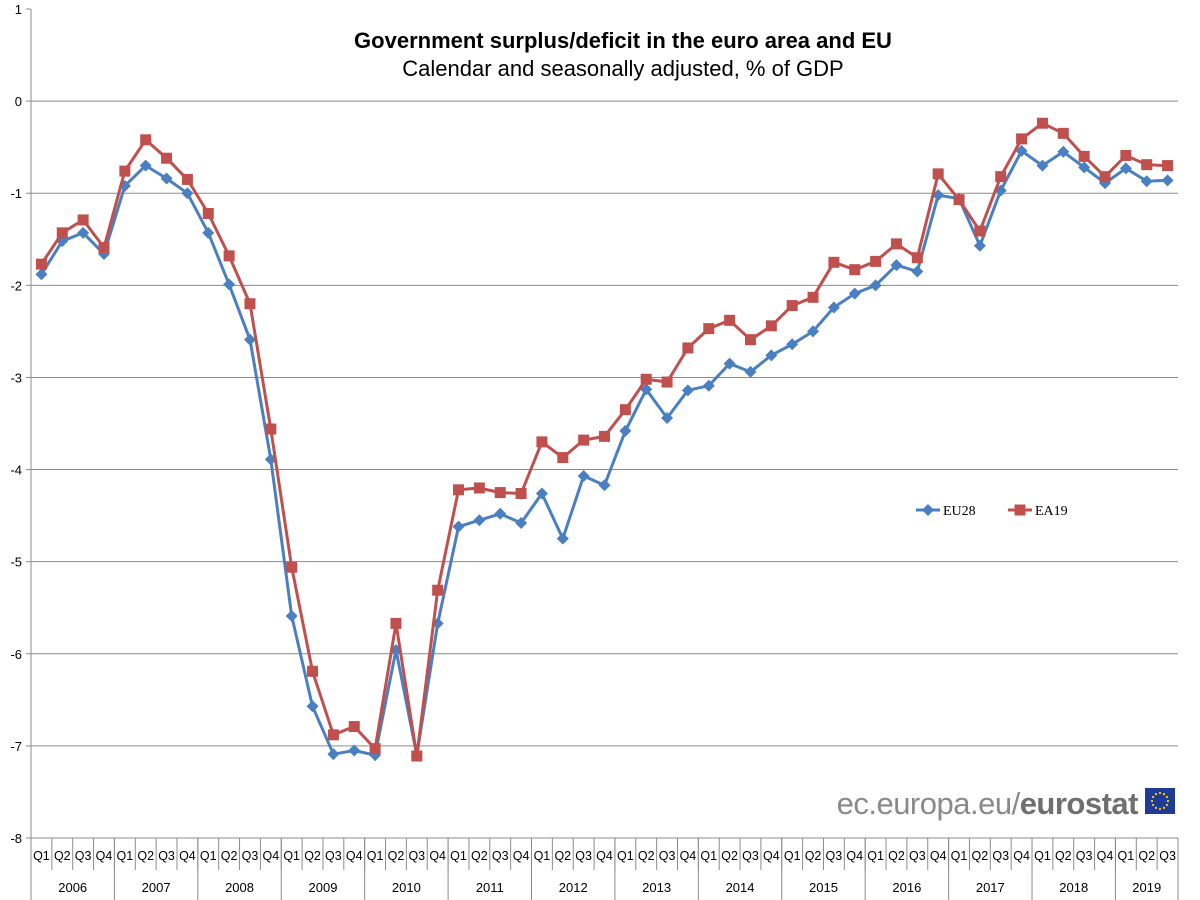  I want to click on year-label: 2012, so click(573, 887).